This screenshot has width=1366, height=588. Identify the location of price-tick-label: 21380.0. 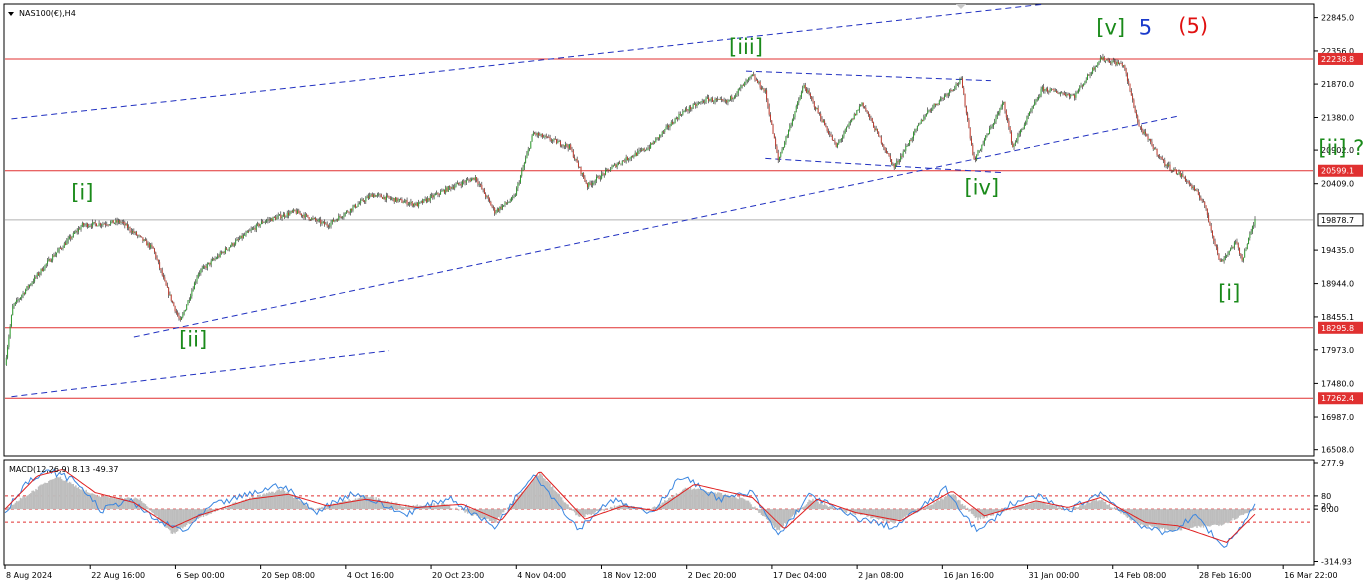
(1337, 118).